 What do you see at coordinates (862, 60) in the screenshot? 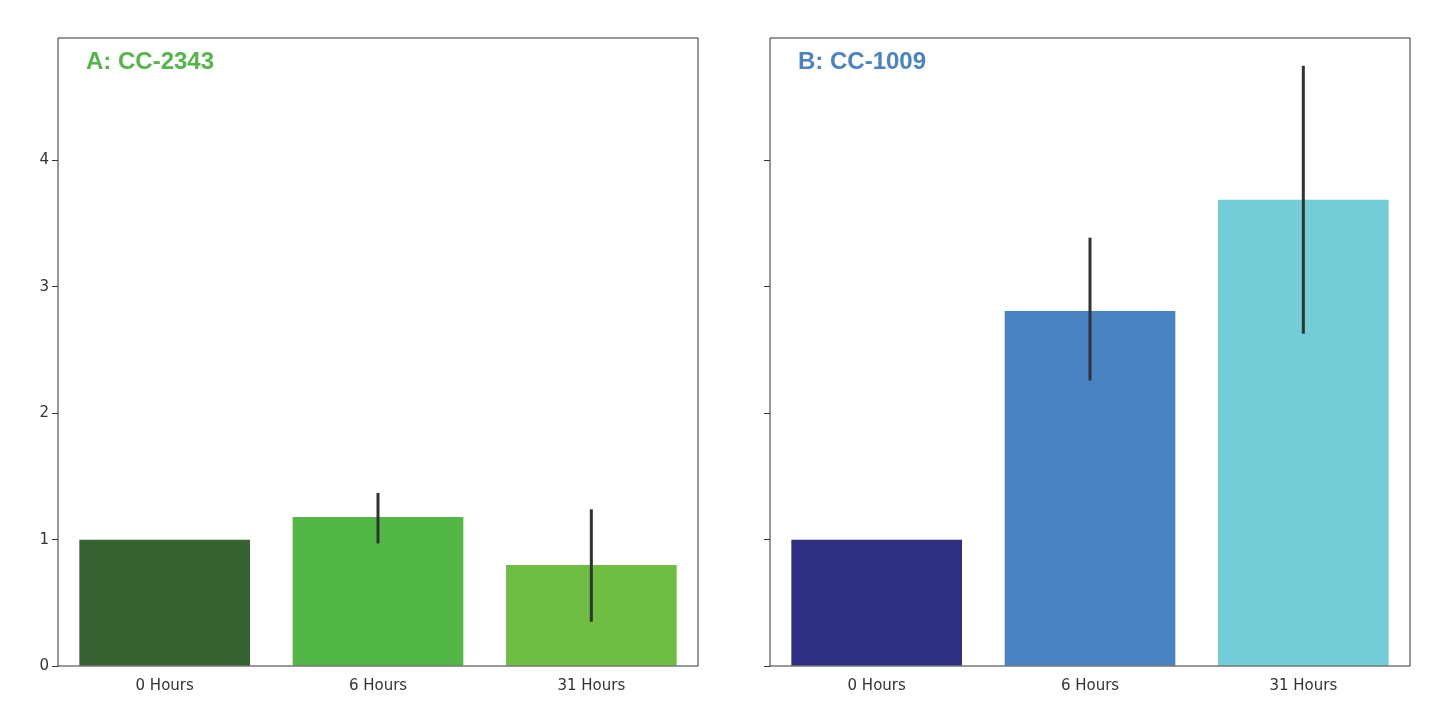
I see `chart-title: B: CC-1009` at bounding box center [862, 60].